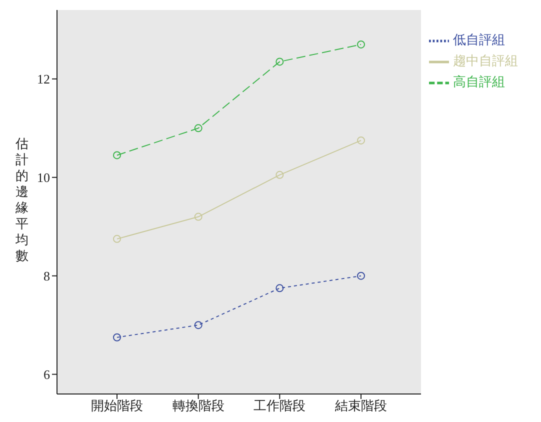 The height and width of the screenshot is (422, 541). I want to click on x-tick-label: 轉換階段, so click(198, 406).